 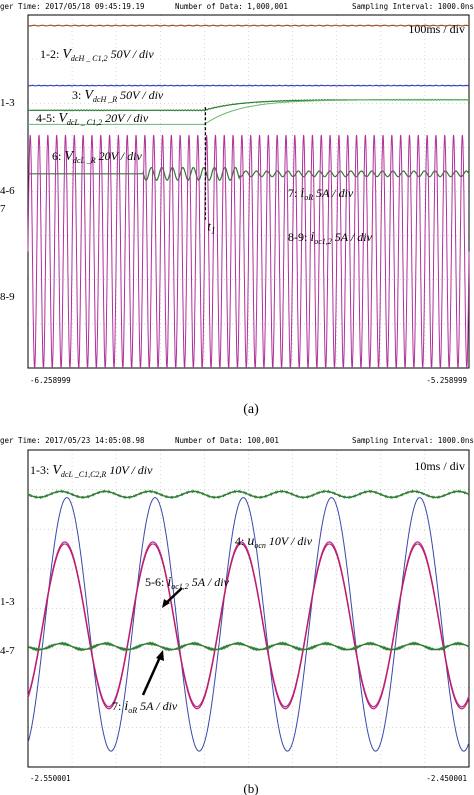 What do you see at coordinates (97, 157) in the screenshot?
I see `channel-label-6: 6: VdcL _R 20V / div` at bounding box center [97, 157].